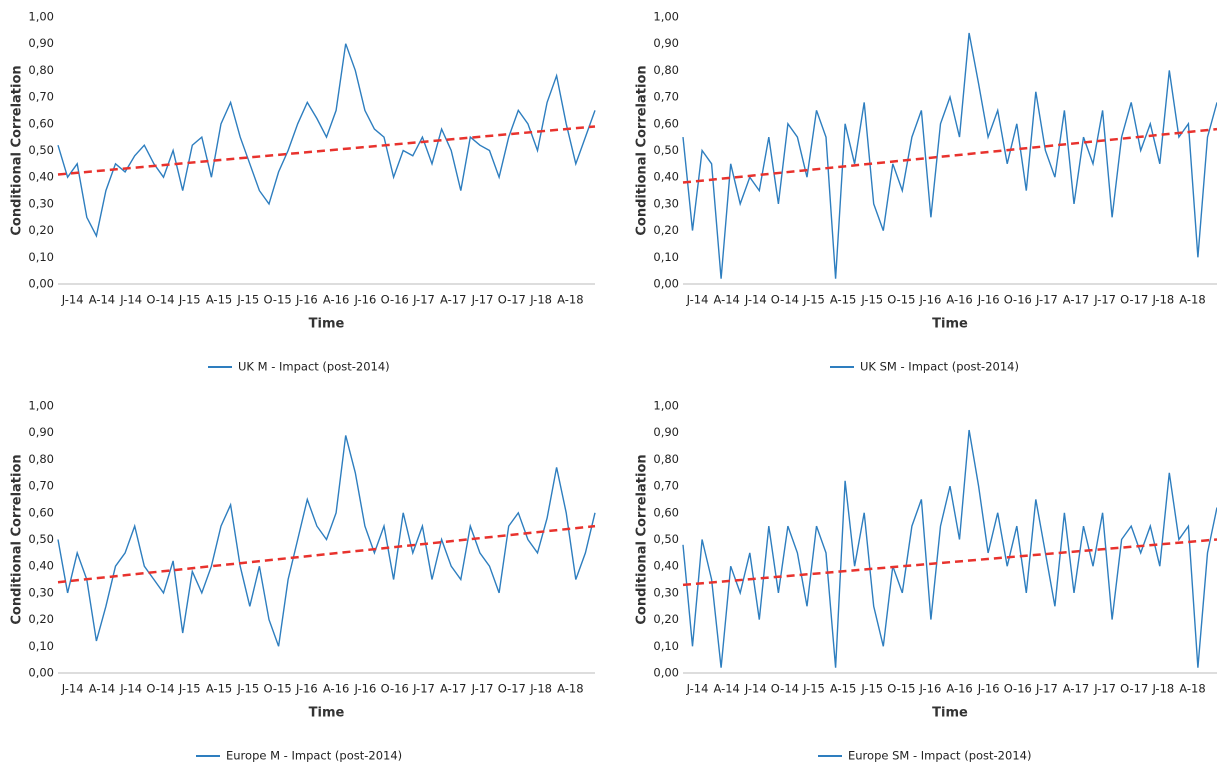 The width and height of the screenshot is (1217, 768). What do you see at coordinates (939, 367) in the screenshot?
I see `legend-label: UK SM - Impact (post-2014)` at bounding box center [939, 367].